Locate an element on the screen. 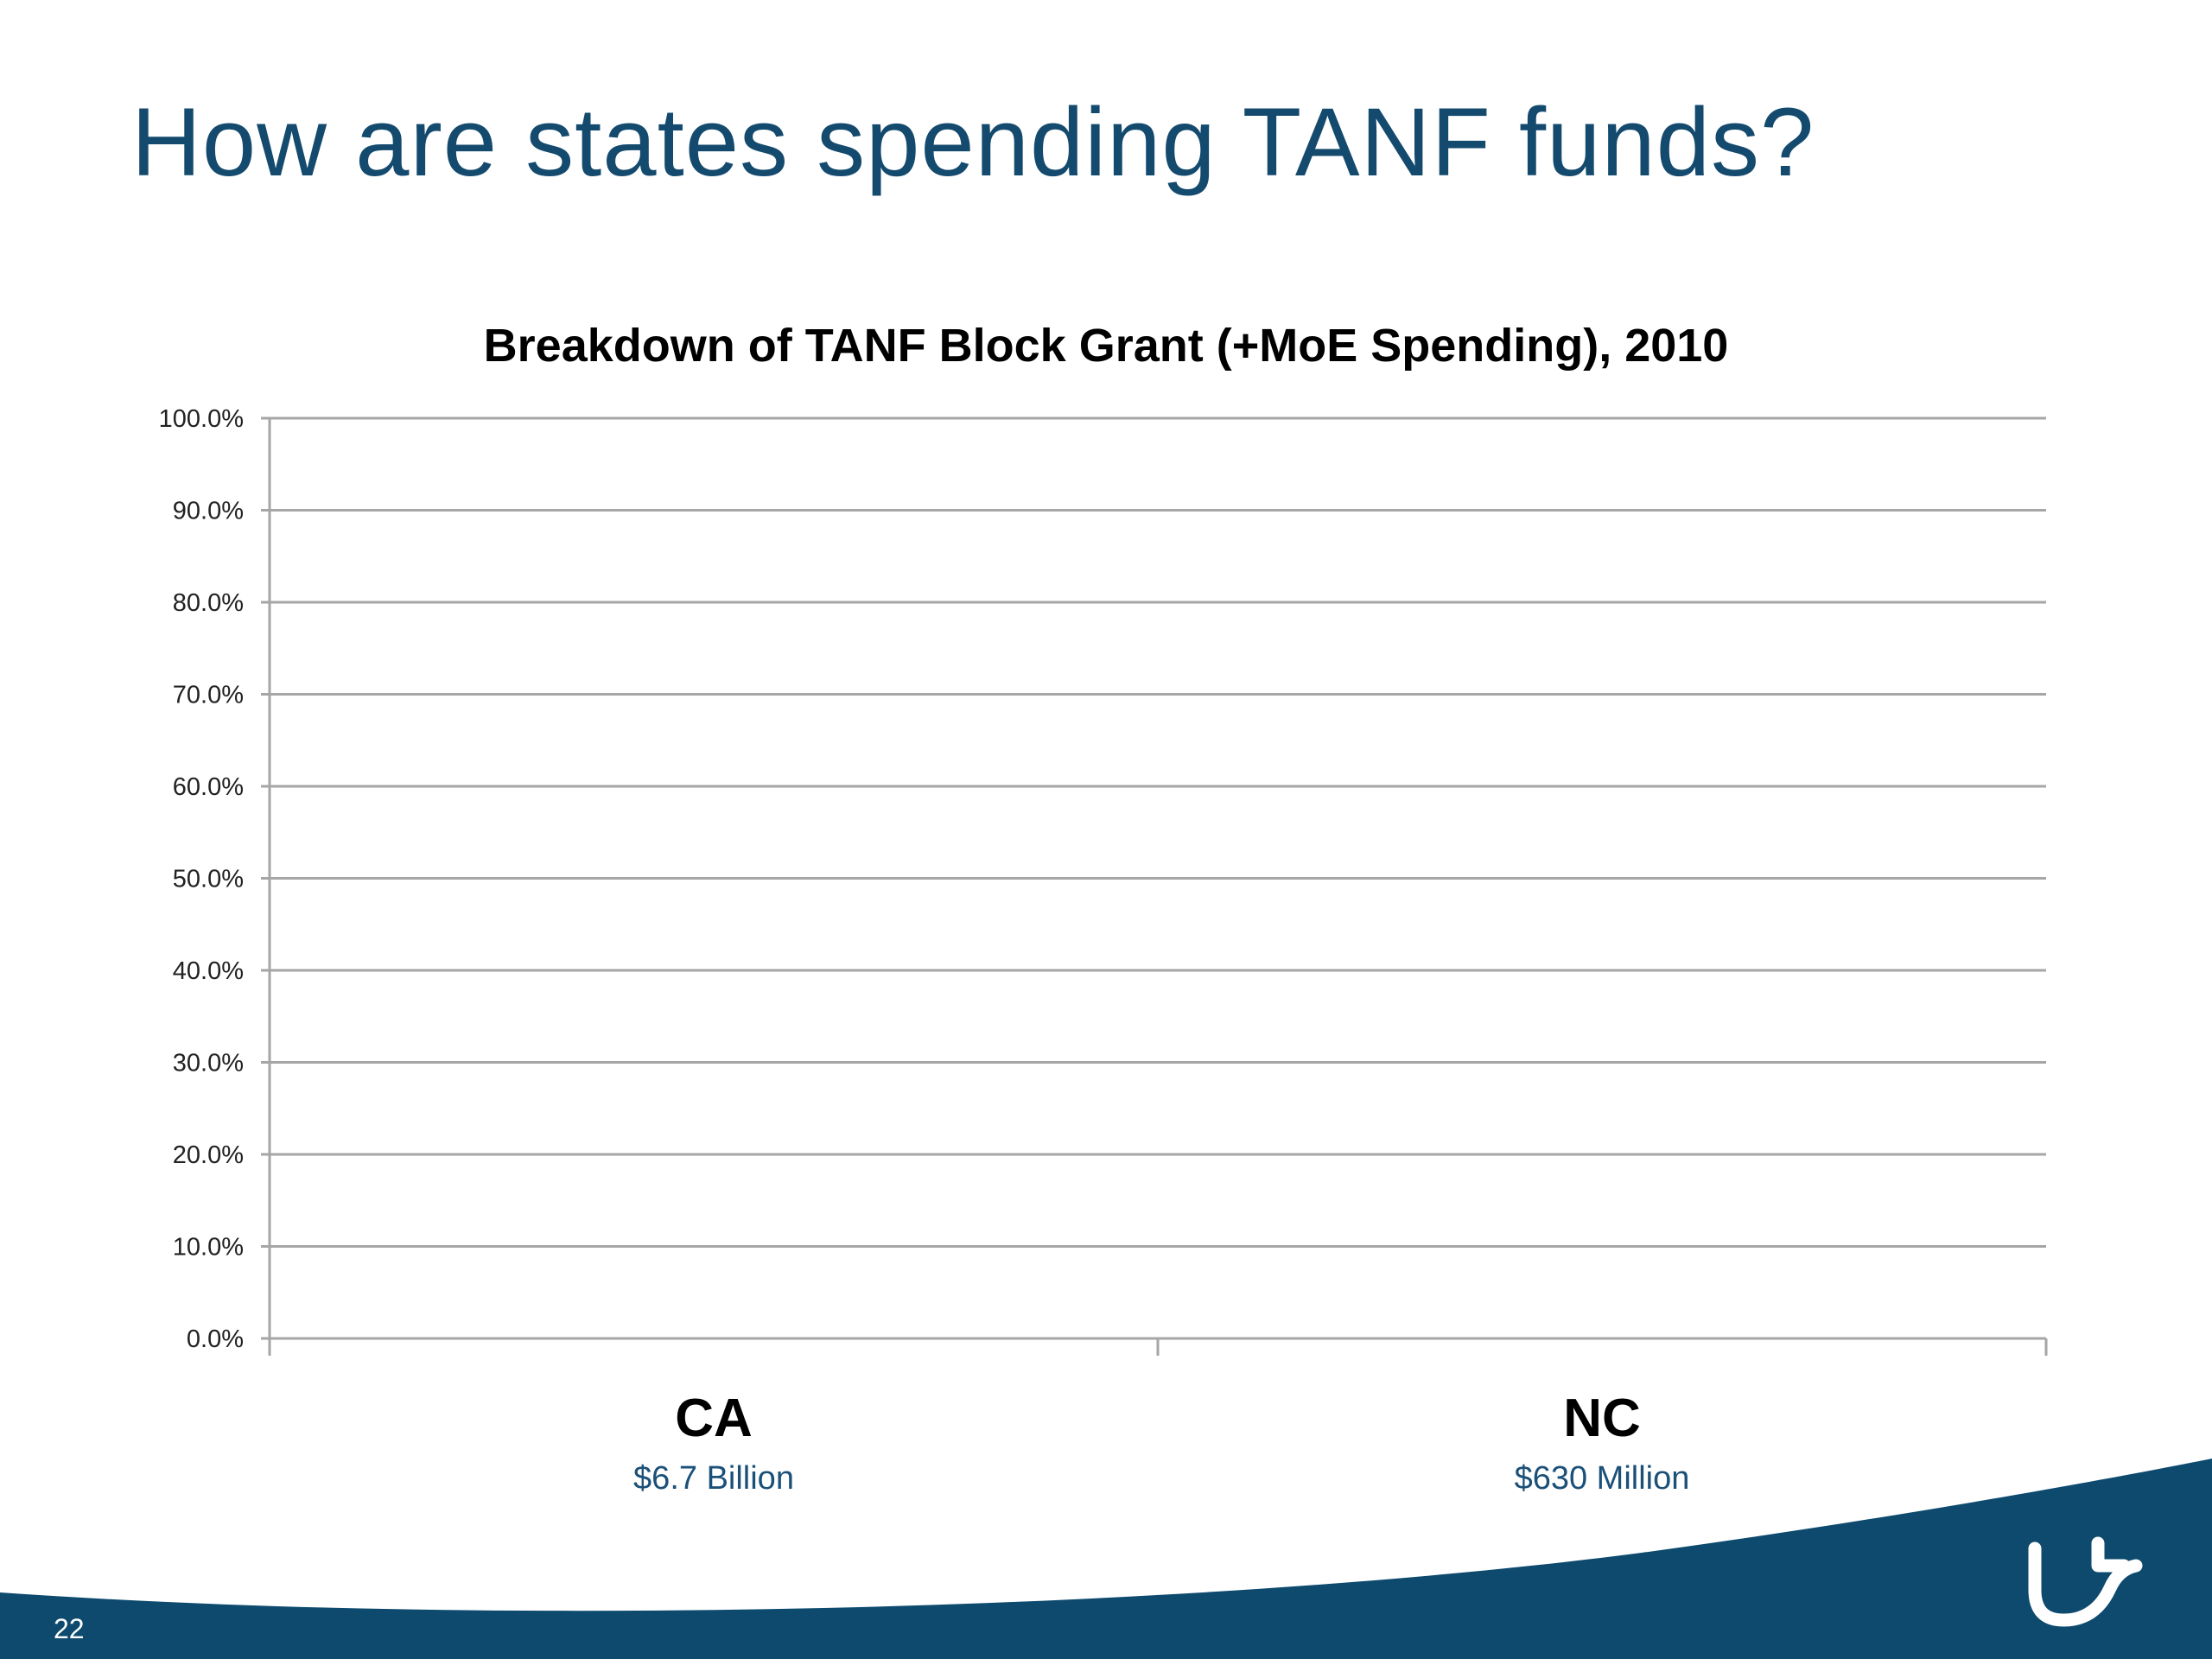 This screenshot has width=2212, height=1659. y-tick-label: 60.0% is located at coordinates (208, 787).